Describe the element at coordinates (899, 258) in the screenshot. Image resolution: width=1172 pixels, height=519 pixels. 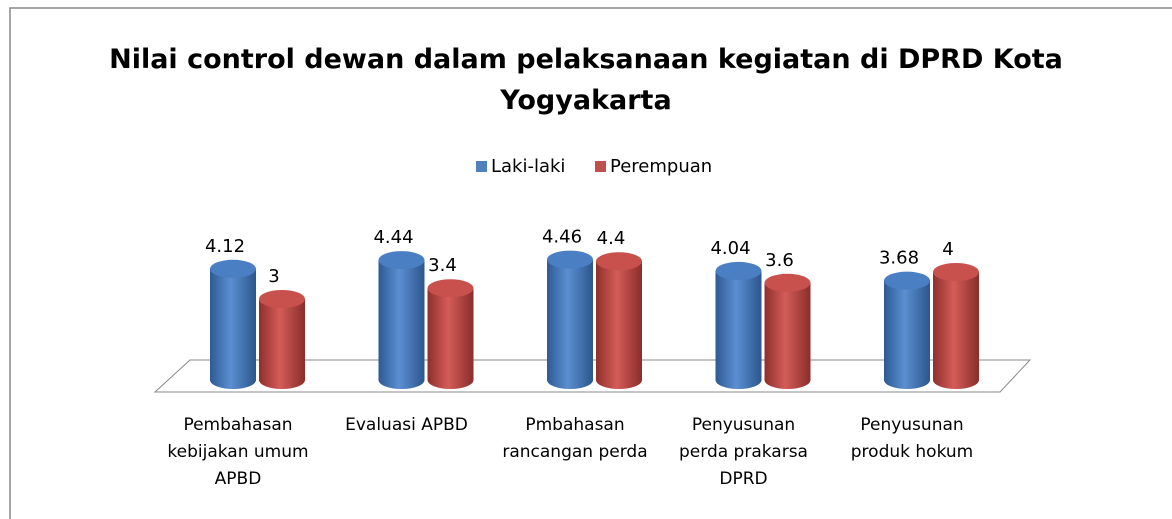
I see `data-label: 3.68` at that location.